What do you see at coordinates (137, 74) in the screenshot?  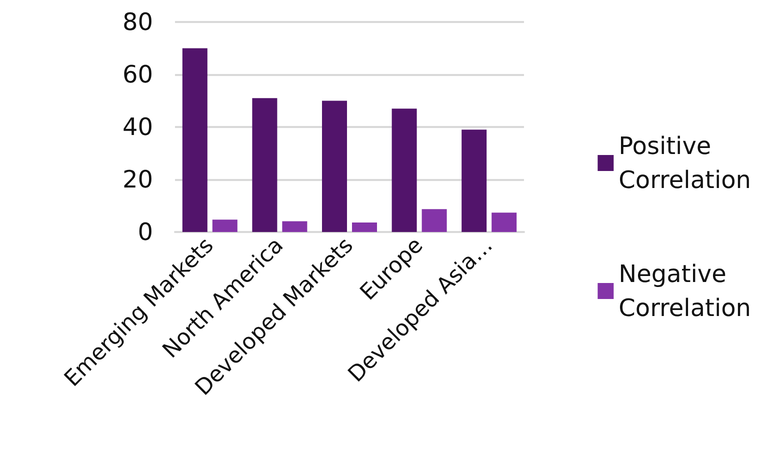 I see `y-tick-label: 60` at bounding box center [137, 74].